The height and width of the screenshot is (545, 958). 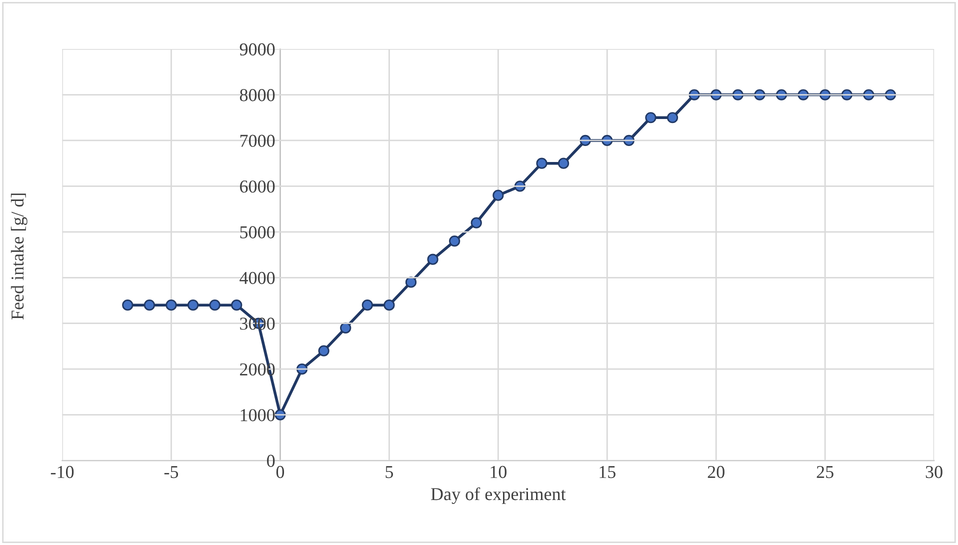 I want to click on x-tick-label: 30, so click(x=934, y=472).